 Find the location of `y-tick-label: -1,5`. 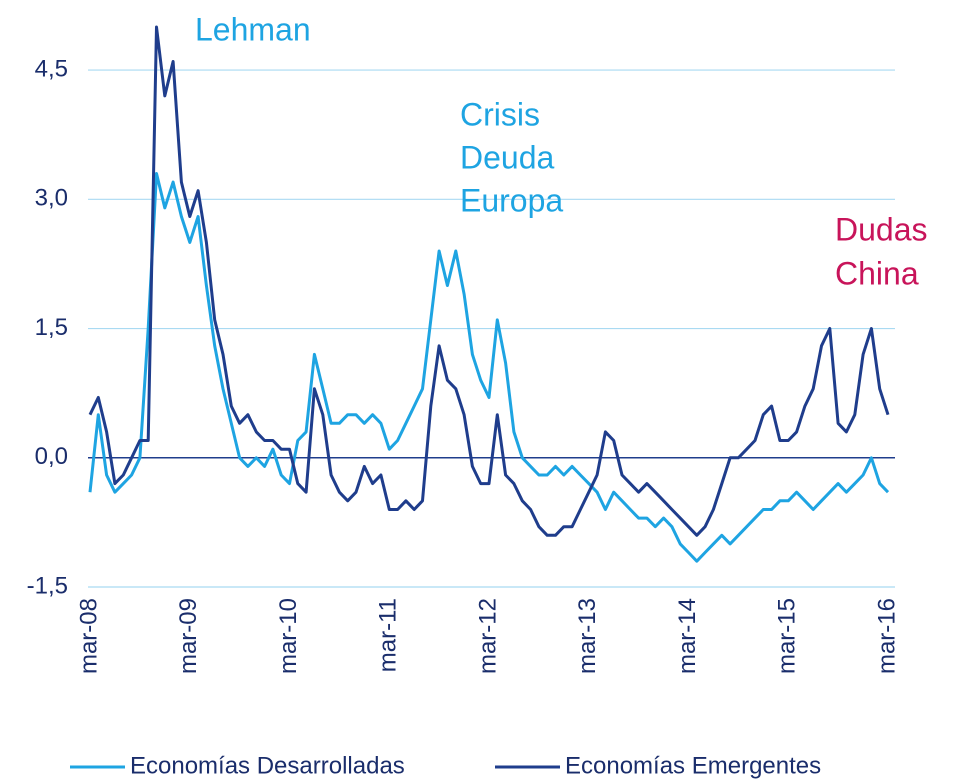

y-tick-label: -1,5 is located at coordinates (47, 585).